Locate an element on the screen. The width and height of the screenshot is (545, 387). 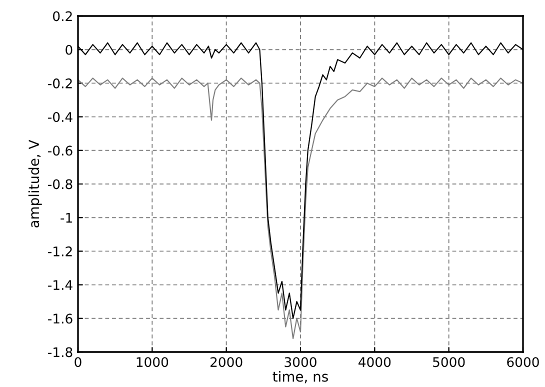
x-tick-label: 6000 is located at coordinates (523, 362).